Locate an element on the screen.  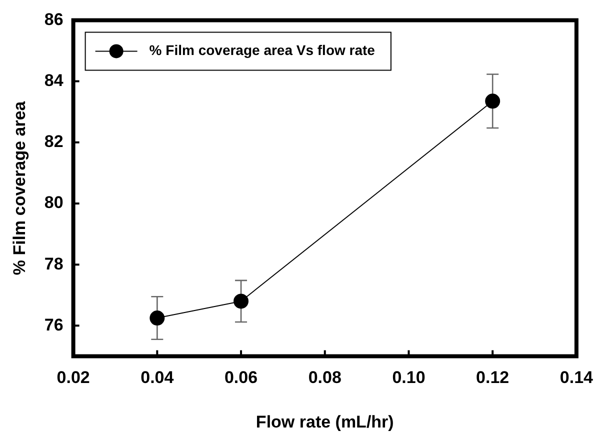
x-tick-label: 0.04 is located at coordinates (157, 378).